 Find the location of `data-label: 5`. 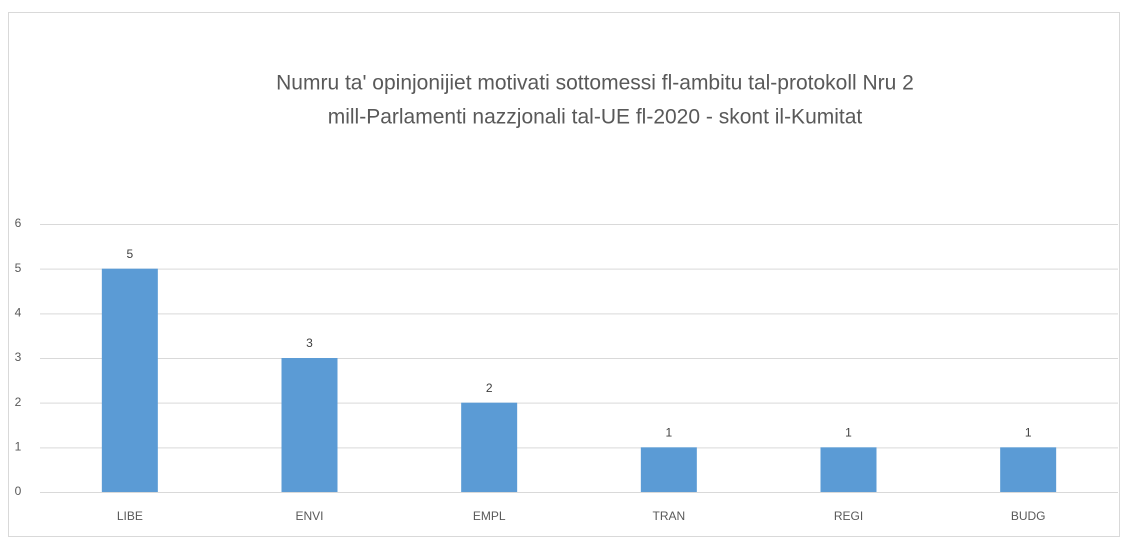

data-label: 5 is located at coordinates (129, 254).